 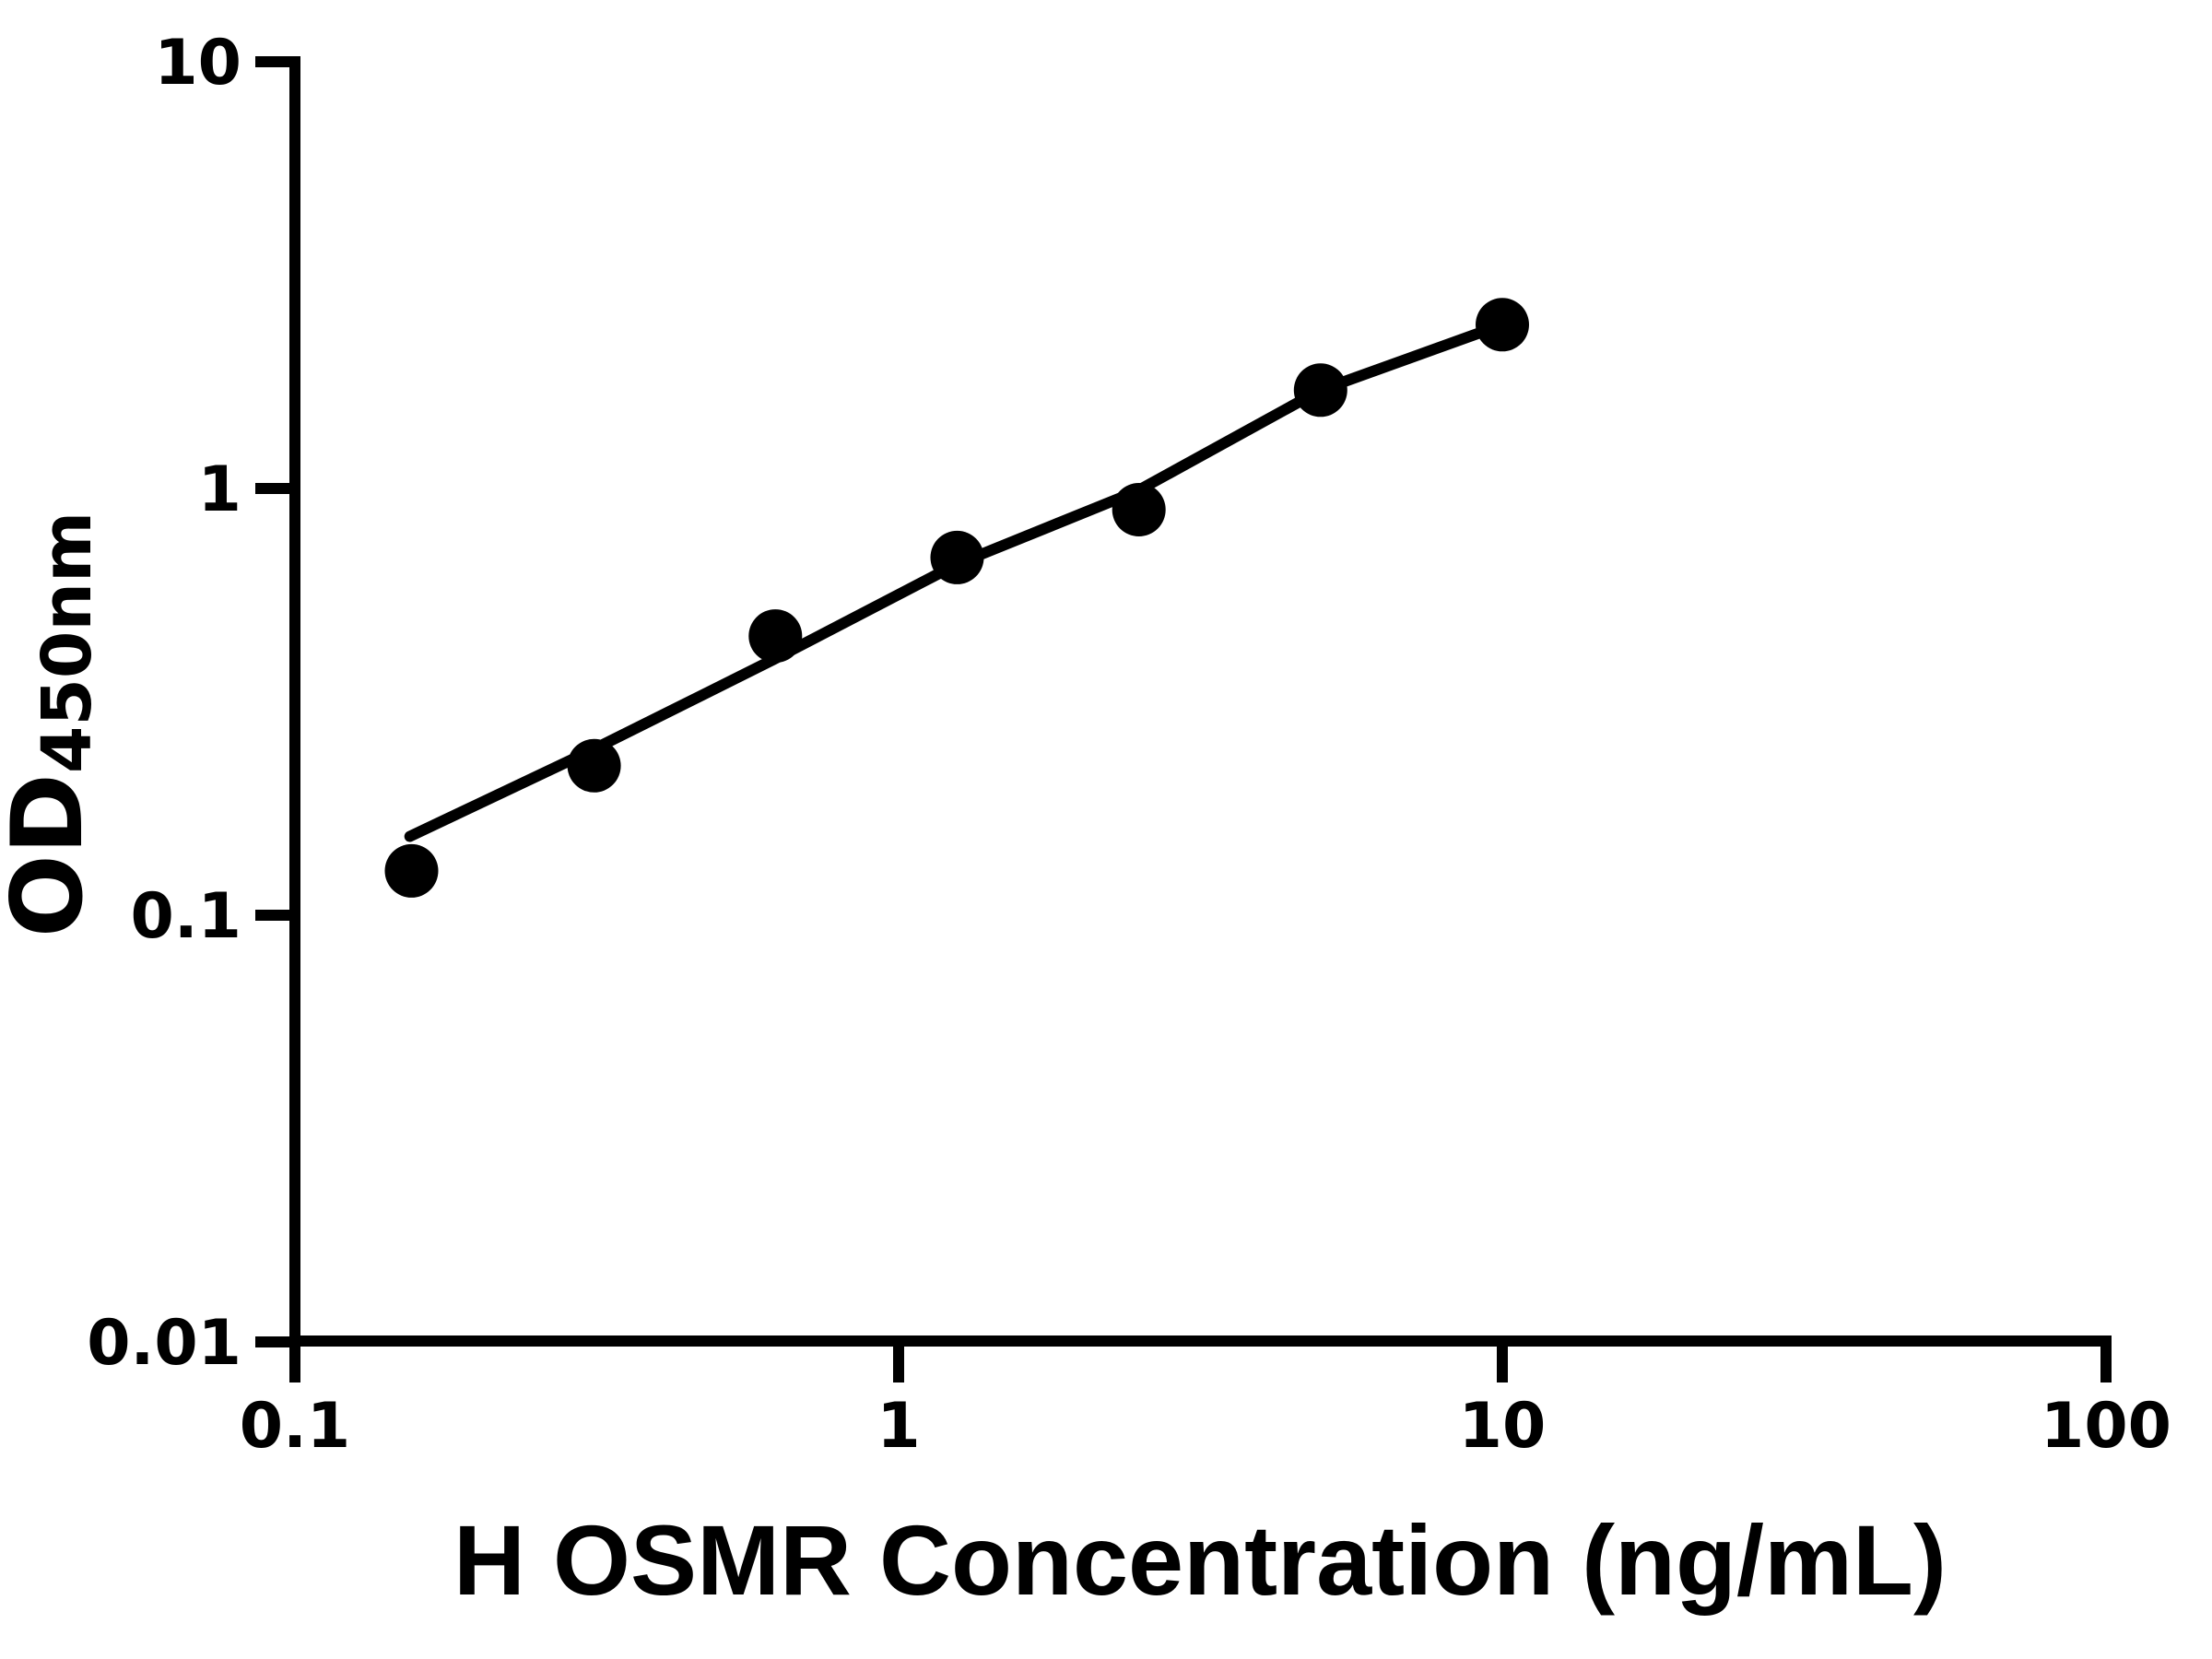 What do you see at coordinates (164, 1343) in the screenshot?
I see `y-tick-label: 0.01` at bounding box center [164, 1343].